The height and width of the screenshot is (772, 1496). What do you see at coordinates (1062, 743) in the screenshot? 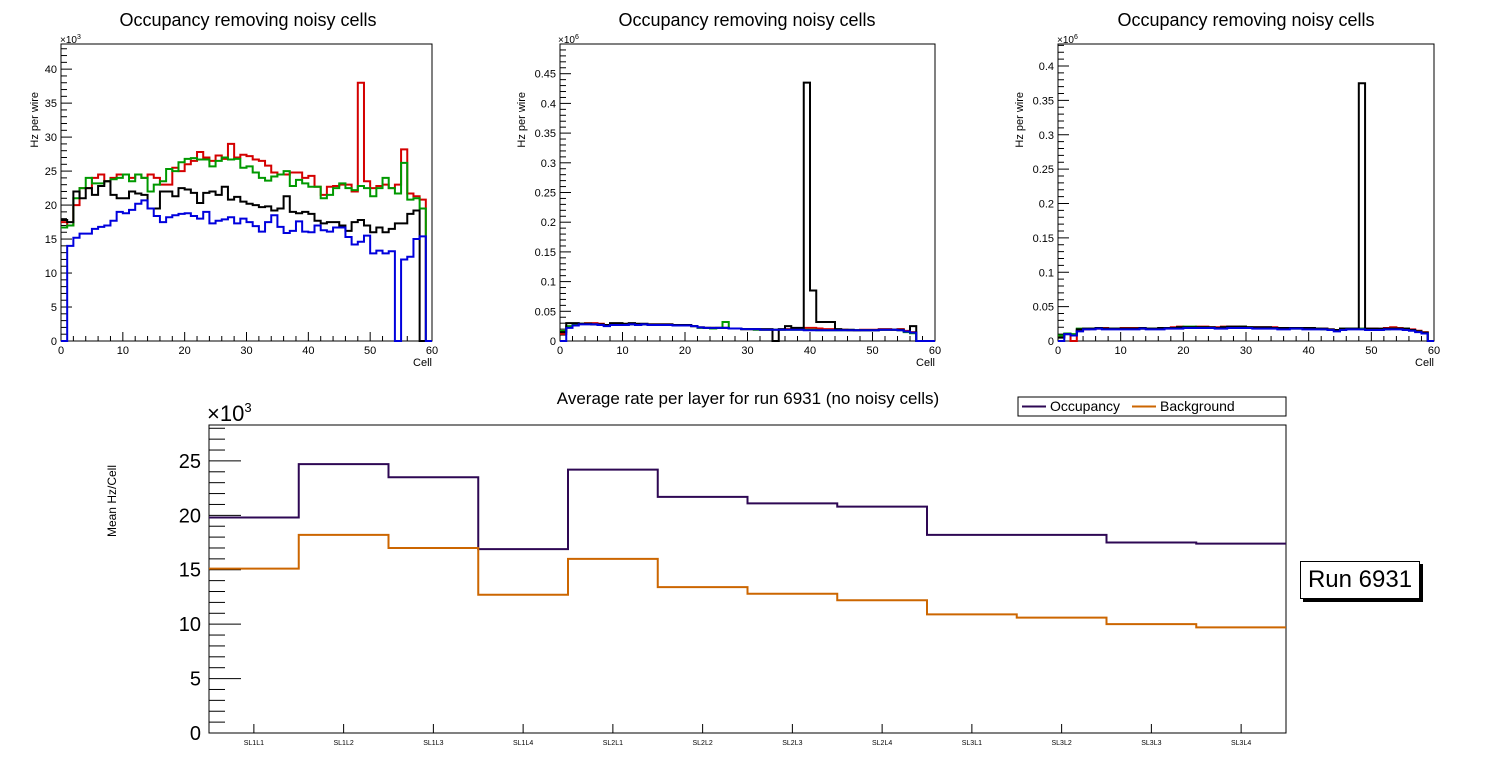
I see `x-tick-label: SL3L2` at bounding box center [1062, 743].